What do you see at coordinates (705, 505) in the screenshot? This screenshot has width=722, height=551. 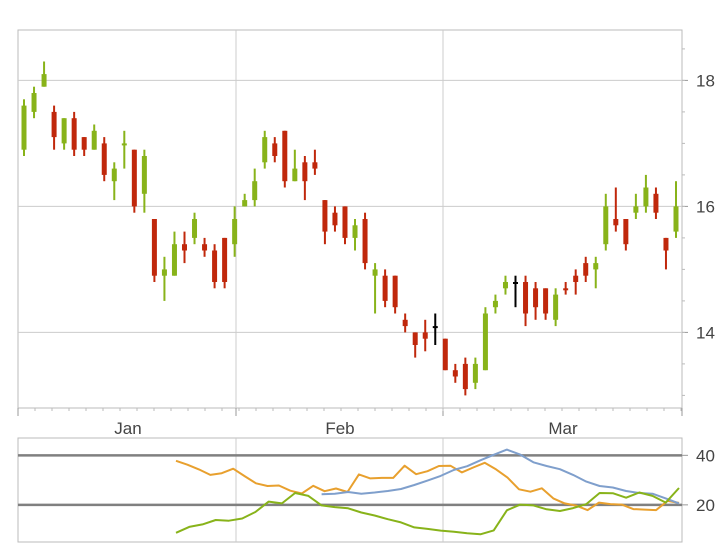 I see `indicator-y-tick-label: 20` at bounding box center [705, 505].